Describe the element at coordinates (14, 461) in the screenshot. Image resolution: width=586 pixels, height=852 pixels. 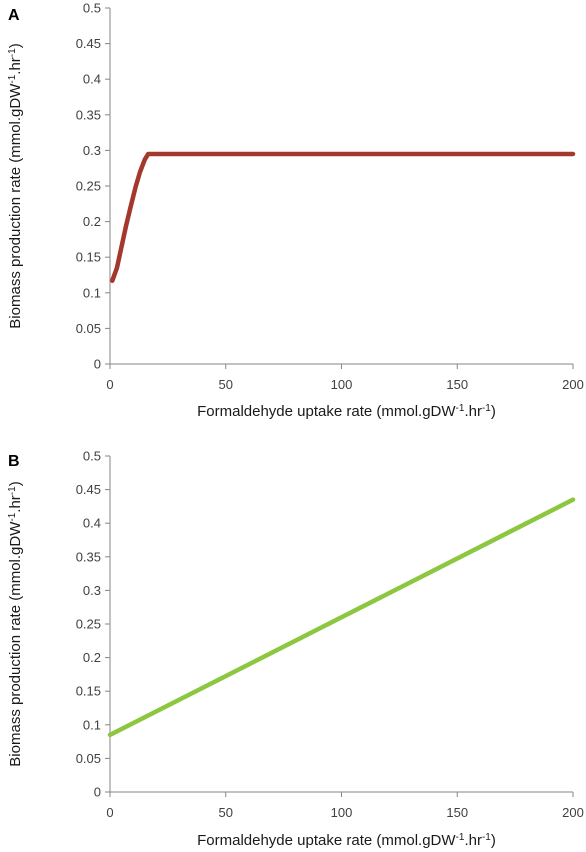
I see `panel-letter: B` at that location.